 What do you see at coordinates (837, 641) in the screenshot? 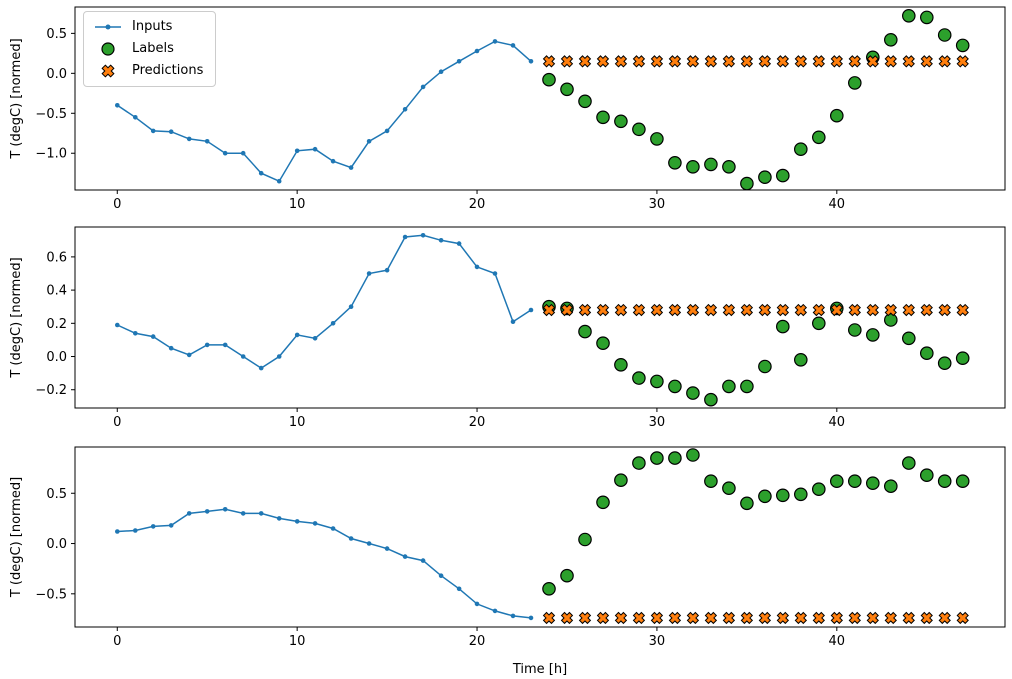
I see `x-tick-label: 40` at bounding box center [837, 641].